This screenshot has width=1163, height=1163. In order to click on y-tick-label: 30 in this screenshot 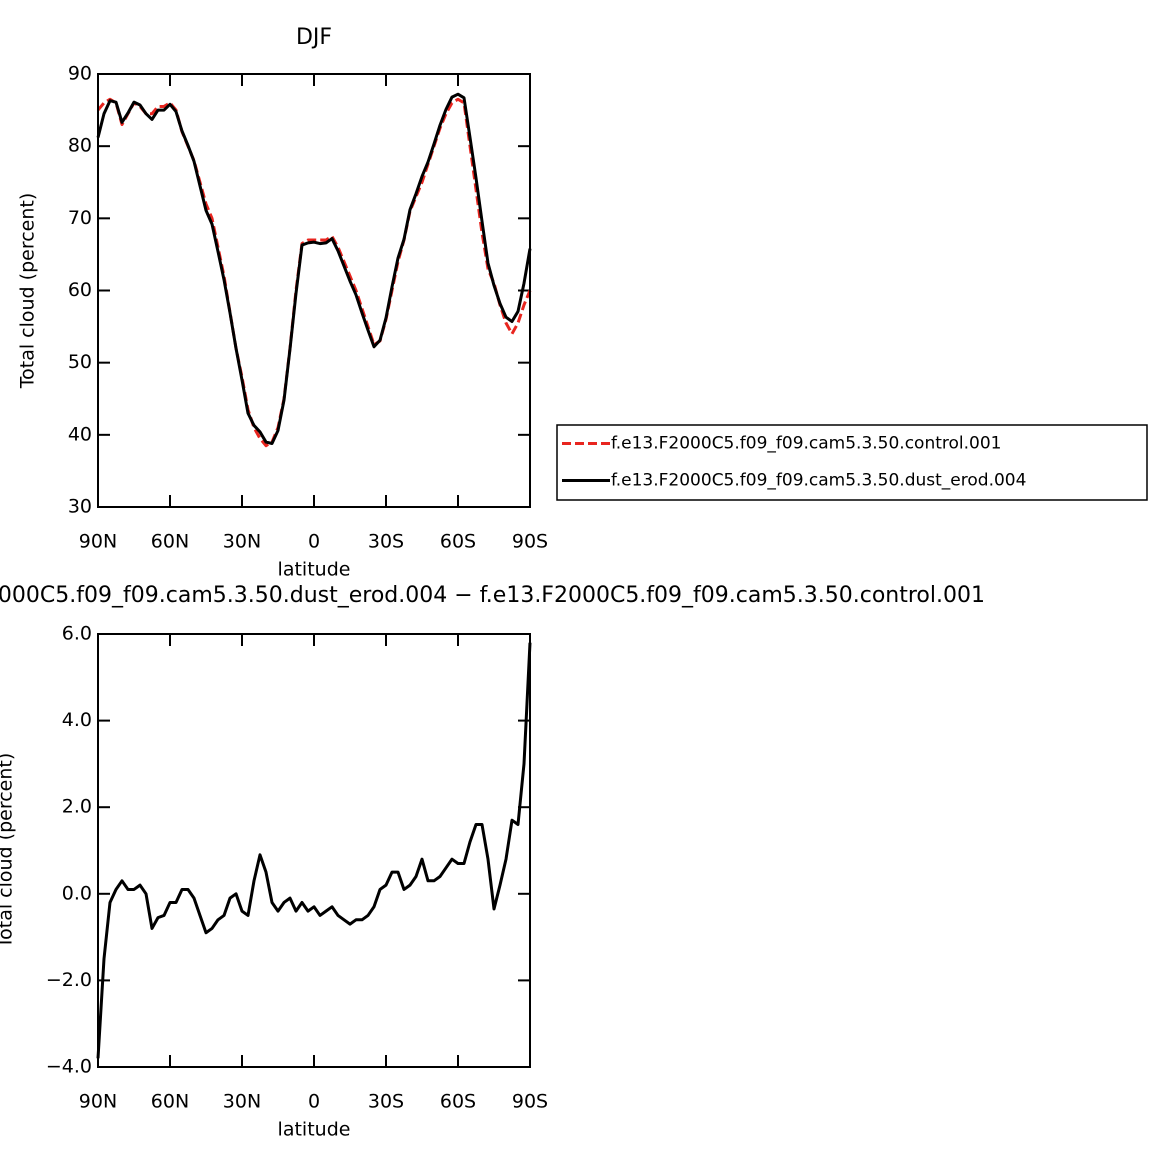, I will do `click(80, 507)`.